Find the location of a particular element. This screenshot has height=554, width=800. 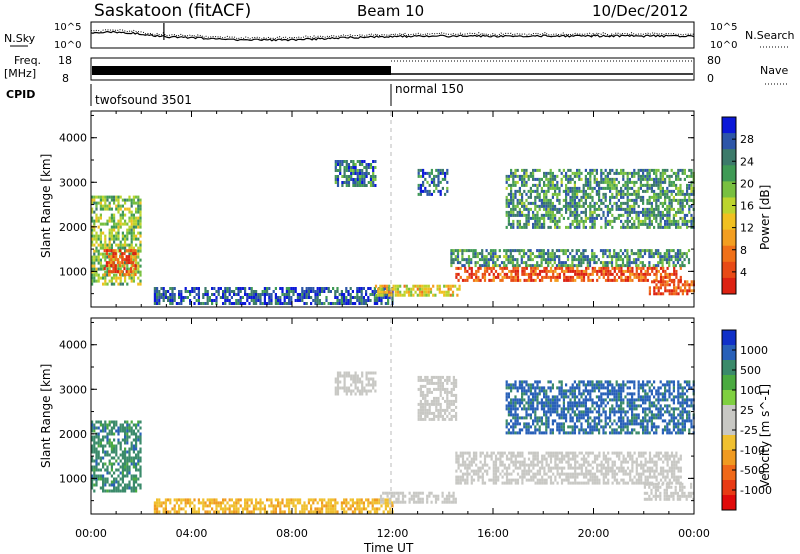

nsky-panel-frame is located at coordinates (392, 35).